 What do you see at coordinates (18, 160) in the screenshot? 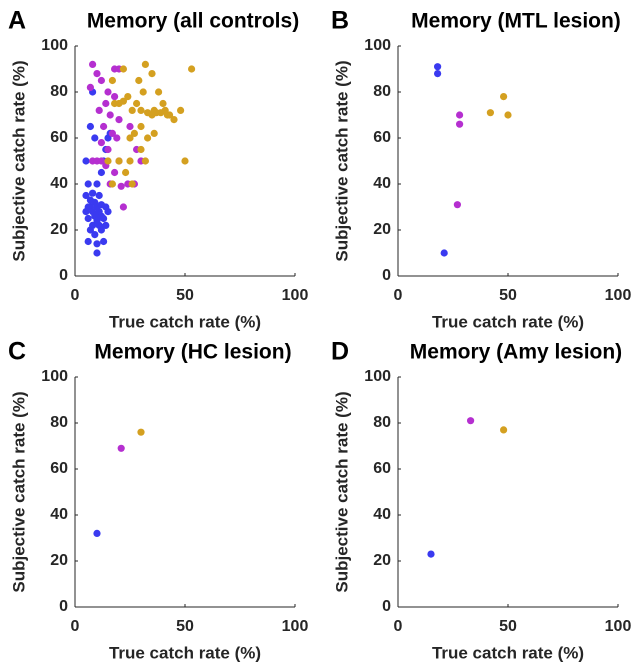
I see `y-axis-label: Subjective catch rate (%)` at bounding box center [18, 160].